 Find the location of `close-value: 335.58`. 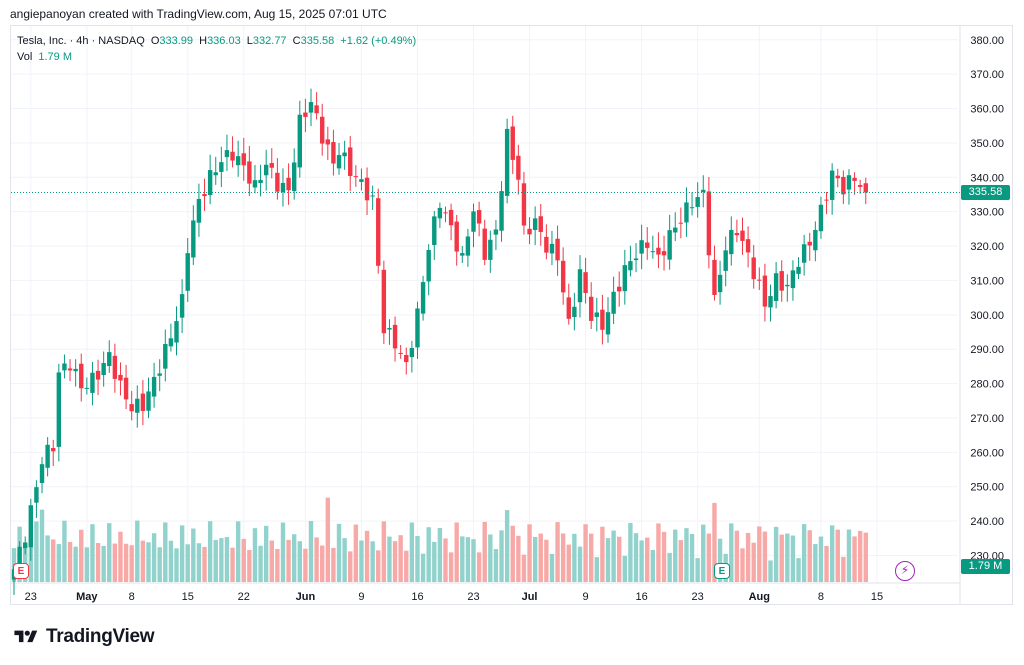

close-value: 335.58 is located at coordinates (317, 41).